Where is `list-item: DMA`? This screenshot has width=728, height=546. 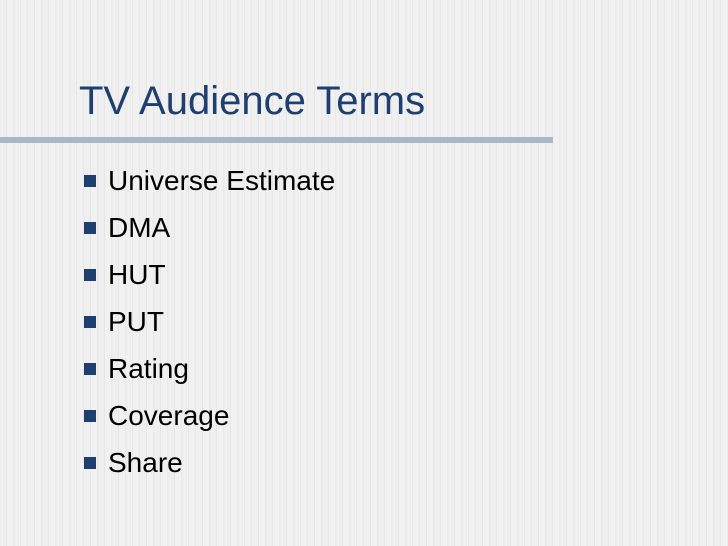
list-item: DMA is located at coordinates (209, 227).